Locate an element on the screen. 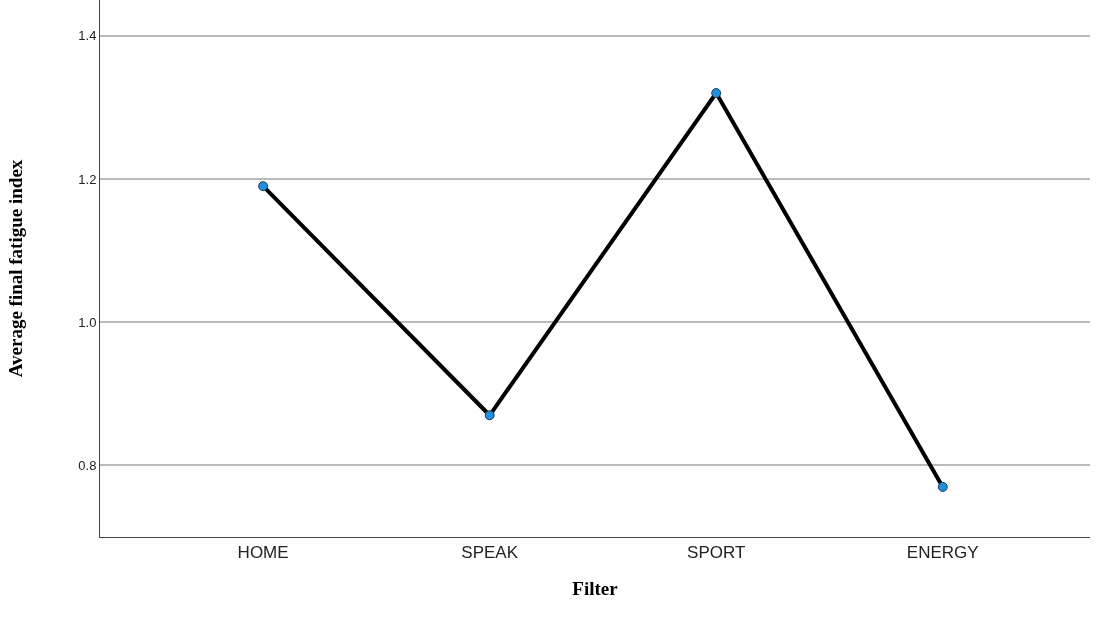  x-tick-label: SPEAK is located at coordinates (490, 553).